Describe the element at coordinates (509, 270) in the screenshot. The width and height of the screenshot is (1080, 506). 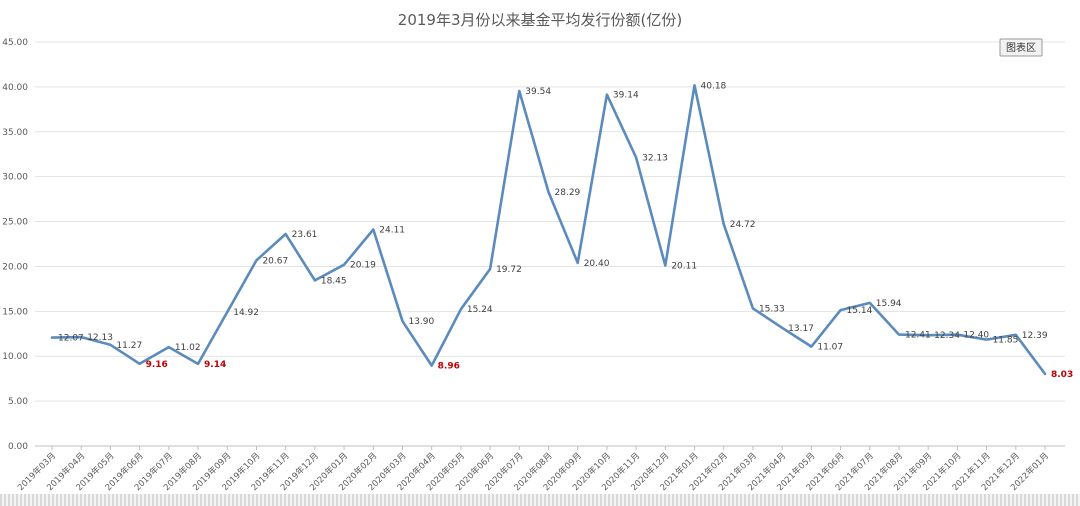
I see `data-label: 19.72` at that location.